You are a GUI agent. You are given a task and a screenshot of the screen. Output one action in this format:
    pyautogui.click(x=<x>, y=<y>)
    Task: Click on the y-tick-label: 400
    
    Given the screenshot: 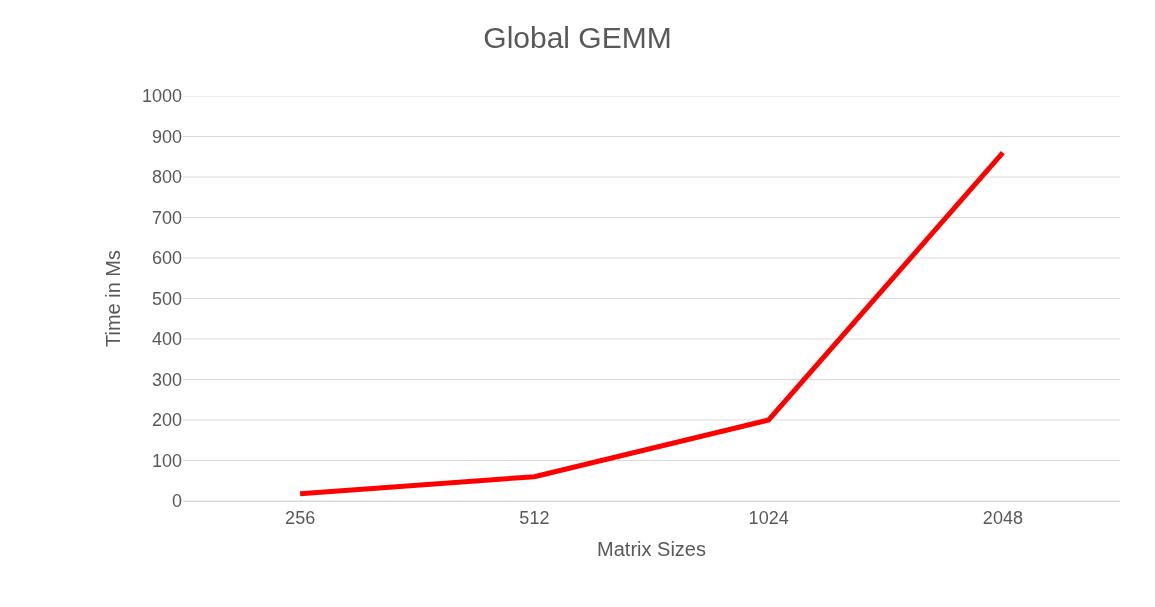 What is the action you would take?
    pyautogui.click(x=166, y=339)
    